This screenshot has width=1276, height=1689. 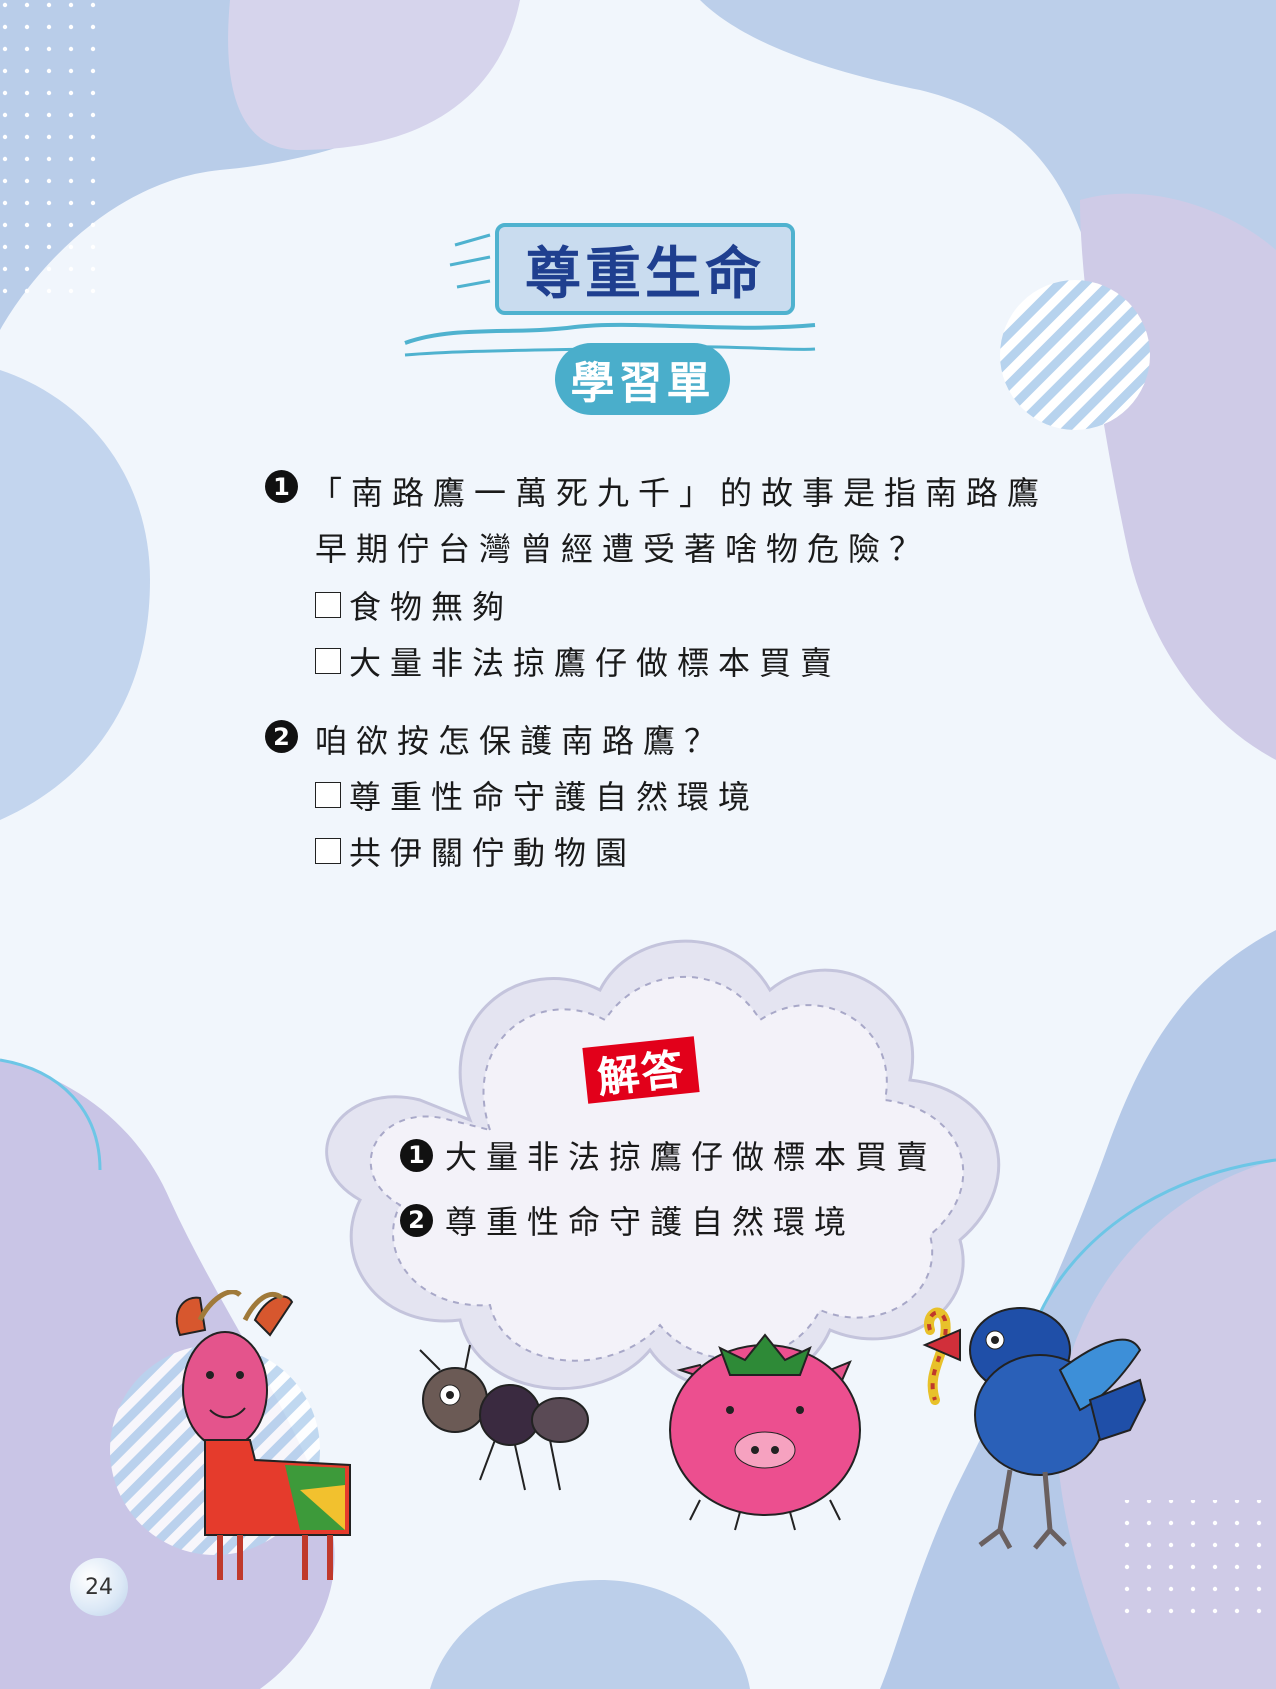 I want to click on answer-item-1: 1 大量非法掠鷹仔做標本買賣, so click(x=668, y=1155).